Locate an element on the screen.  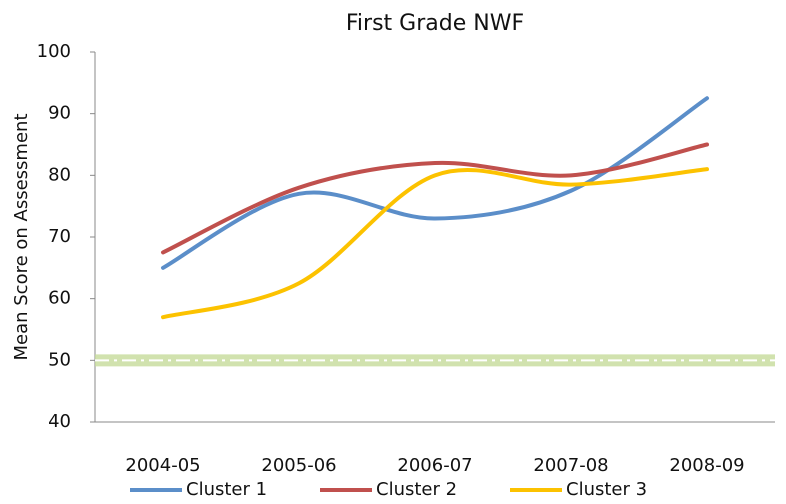
x-tick-label: 2007-08 is located at coordinates (570, 465).